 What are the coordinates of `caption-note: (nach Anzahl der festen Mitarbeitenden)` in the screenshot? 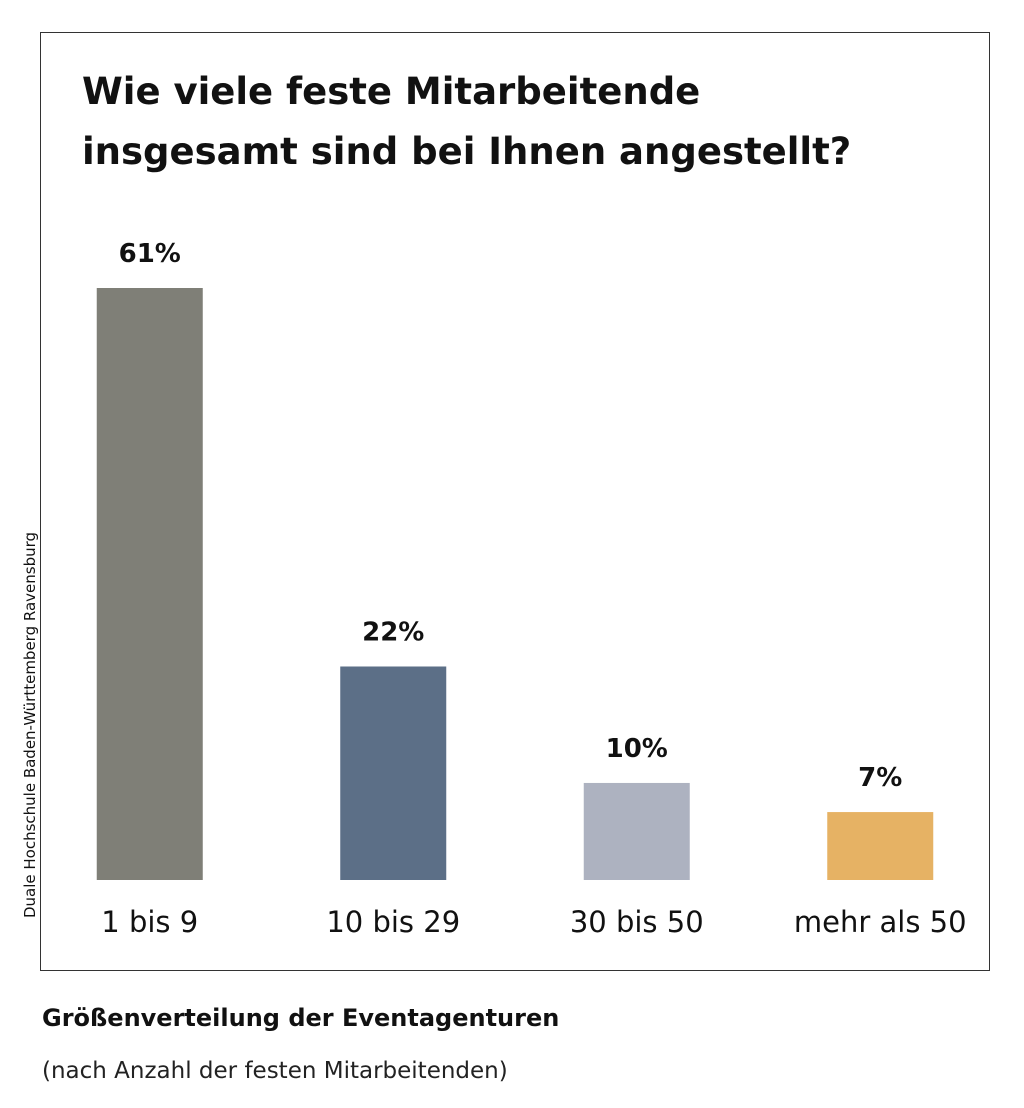 It's located at (275, 1071).